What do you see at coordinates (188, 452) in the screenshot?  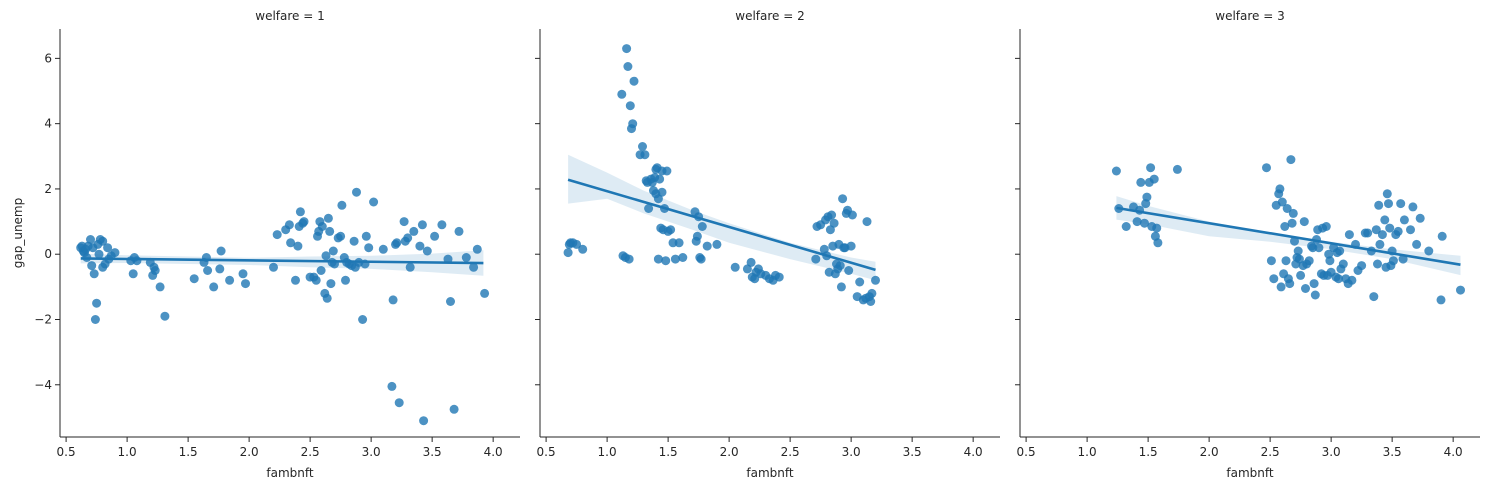 I see `x-tick-label: 1.5` at bounding box center [188, 452].